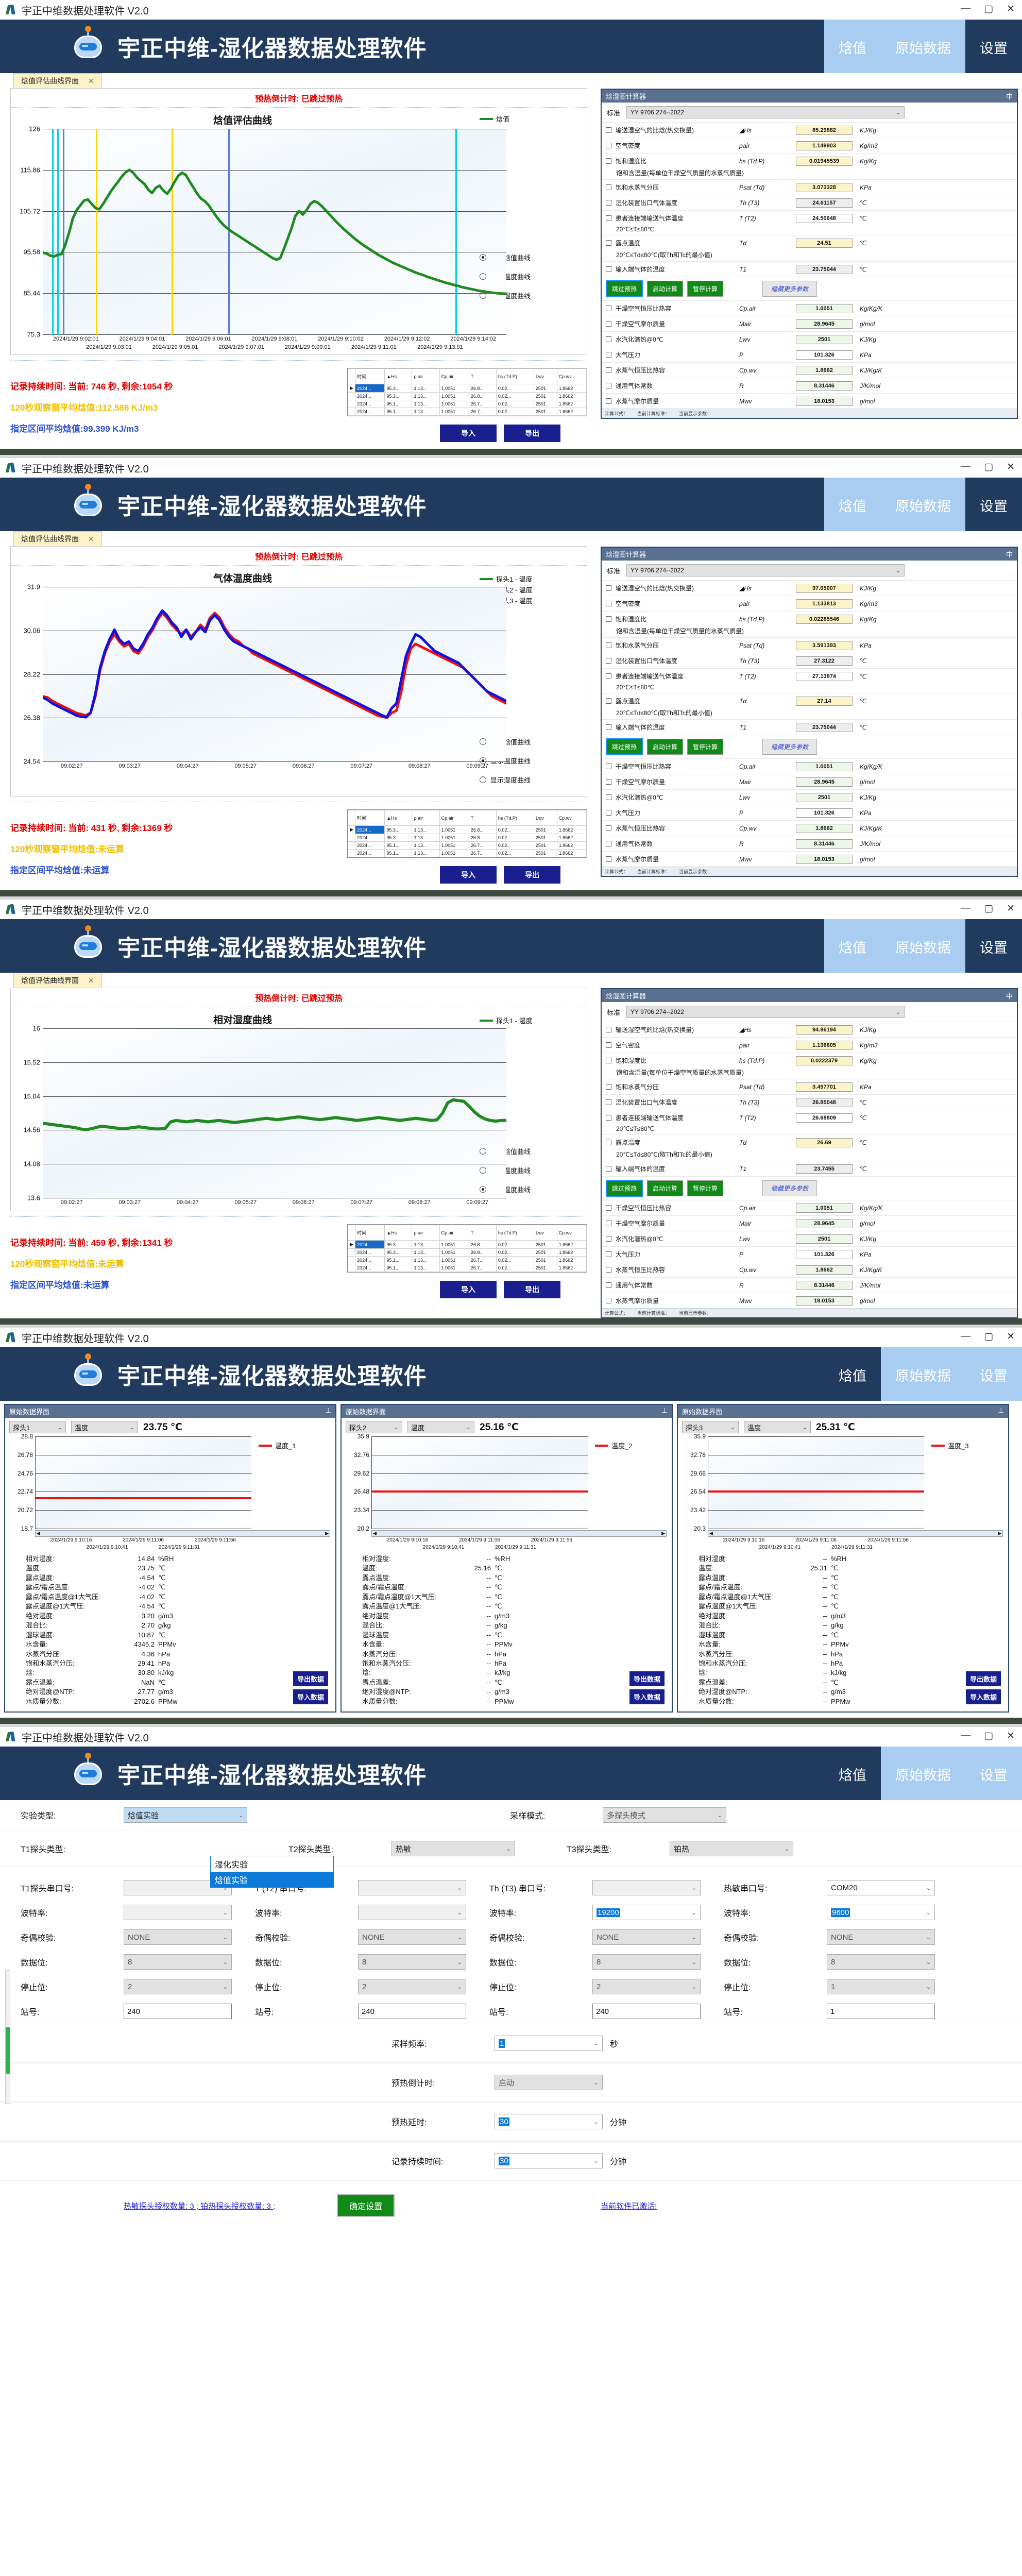 The height and width of the screenshot is (2576, 1022). I want to click on import-data-button-0: 导入数据, so click(310, 1697).